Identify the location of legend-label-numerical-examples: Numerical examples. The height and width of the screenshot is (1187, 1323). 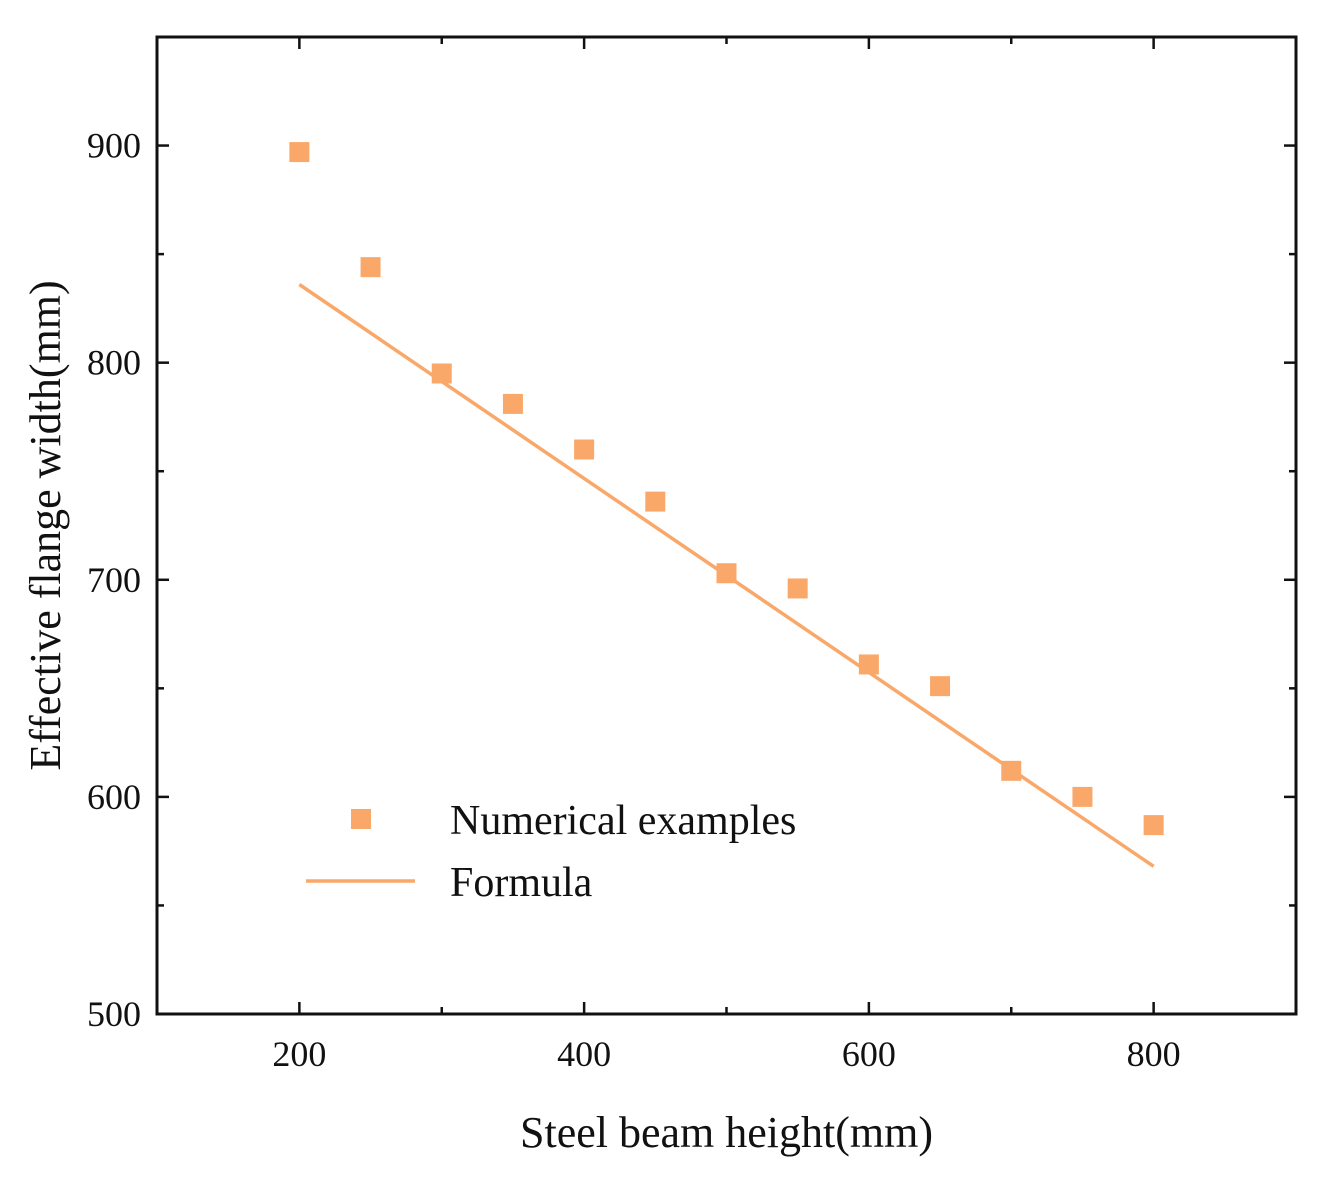
(623, 821).